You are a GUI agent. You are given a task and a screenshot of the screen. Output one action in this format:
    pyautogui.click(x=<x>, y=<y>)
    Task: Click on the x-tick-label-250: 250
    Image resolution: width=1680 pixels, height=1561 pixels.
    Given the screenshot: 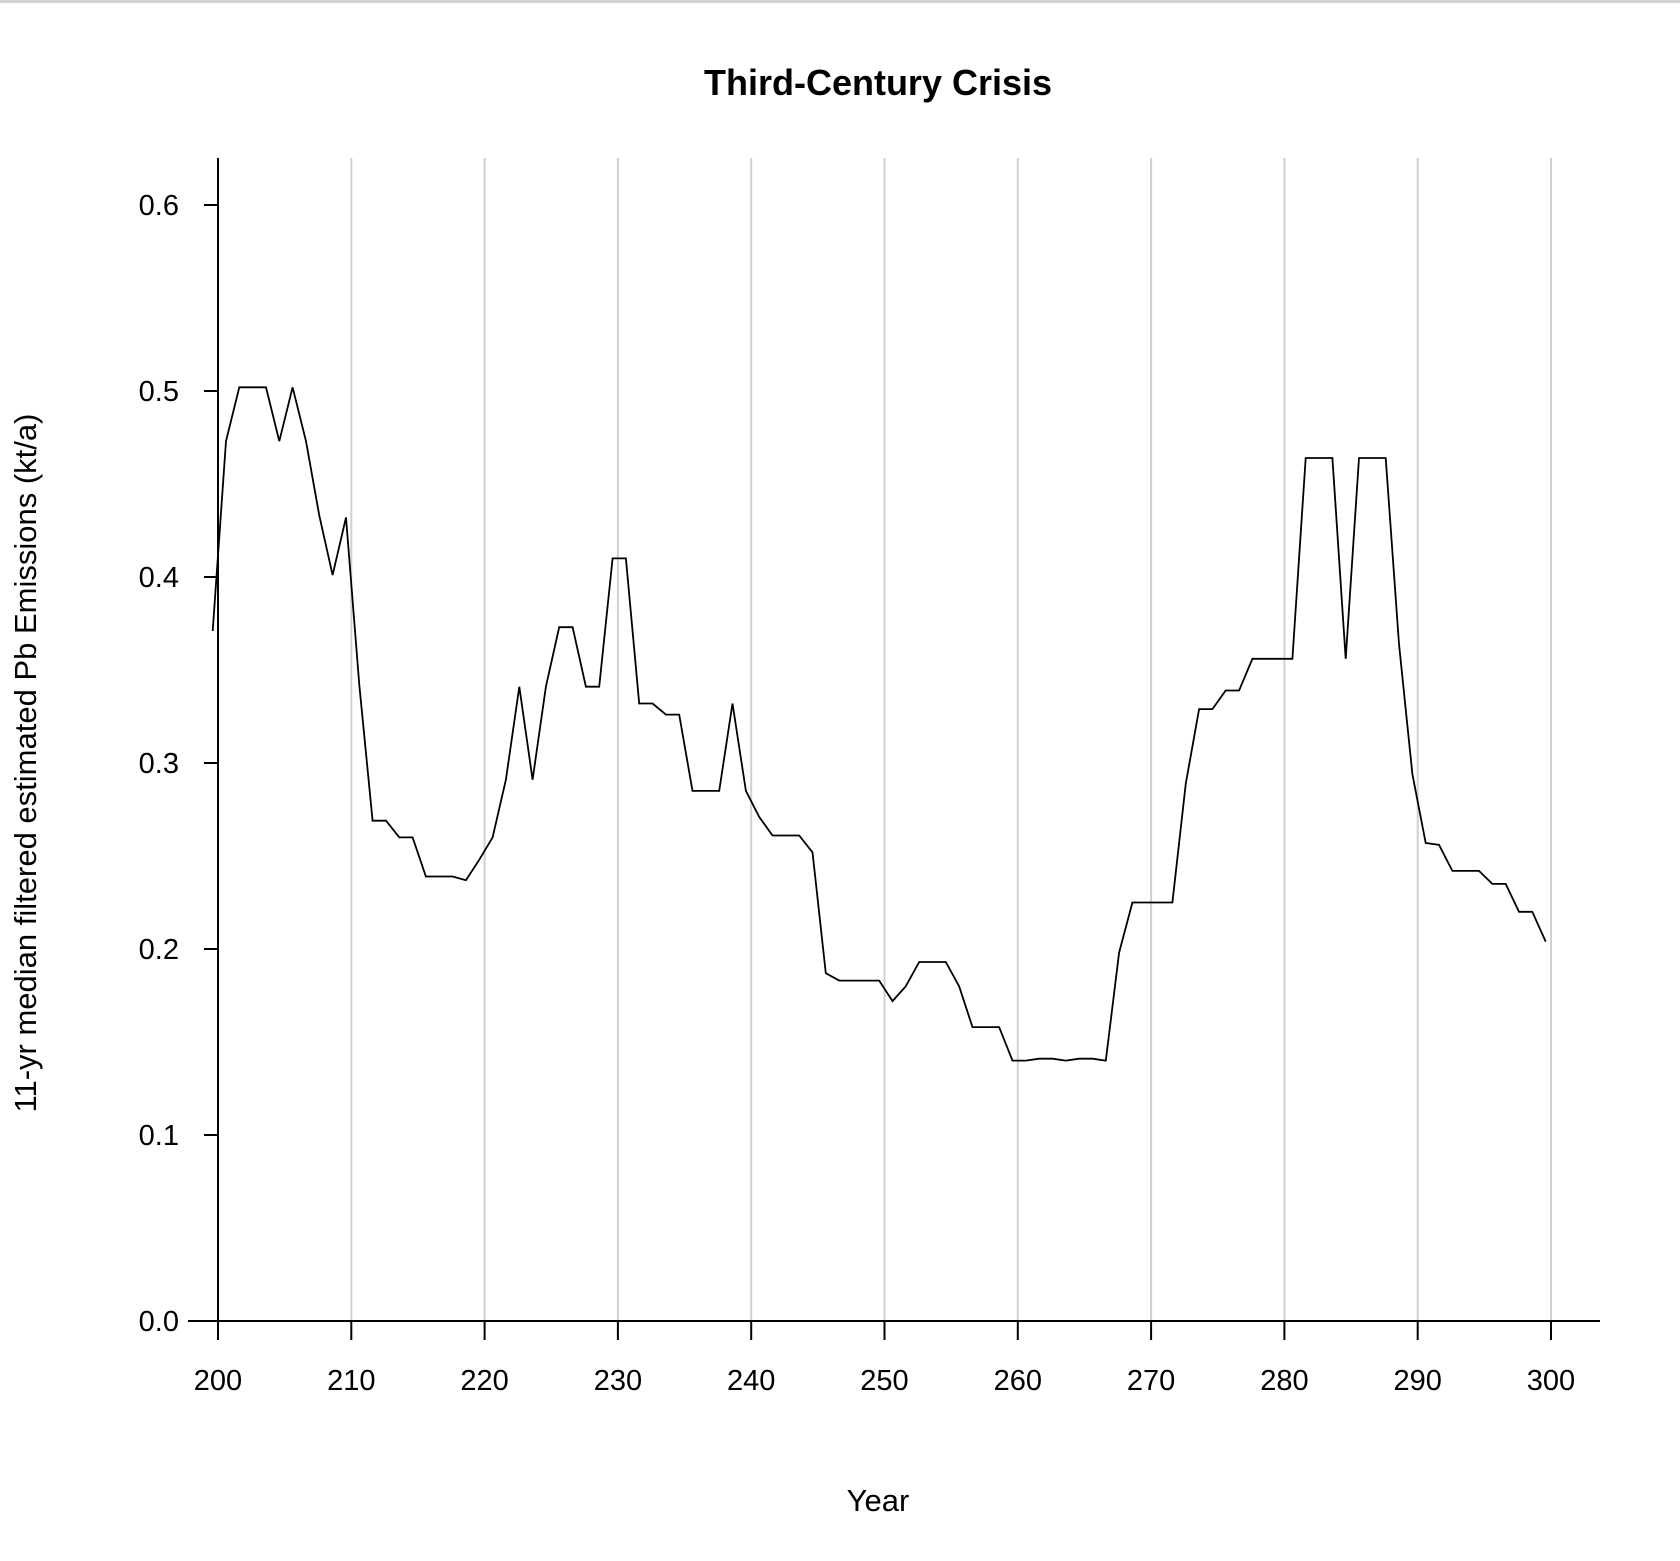 What is the action you would take?
    pyautogui.click(x=884, y=1381)
    